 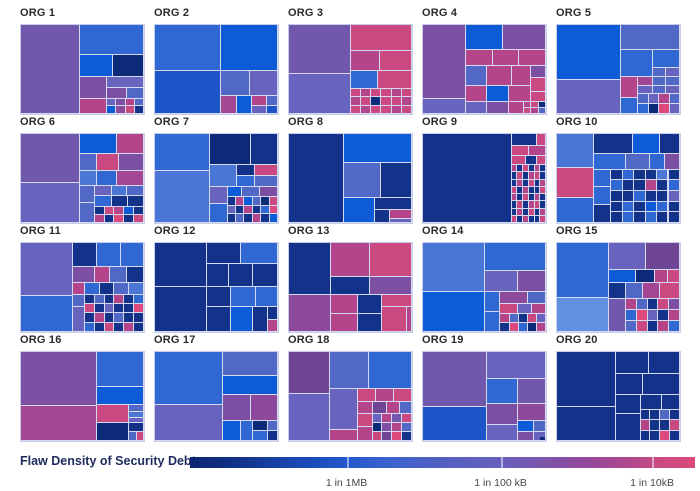 I want to click on org-tile-1: ORG 1, so click(x=82, y=61).